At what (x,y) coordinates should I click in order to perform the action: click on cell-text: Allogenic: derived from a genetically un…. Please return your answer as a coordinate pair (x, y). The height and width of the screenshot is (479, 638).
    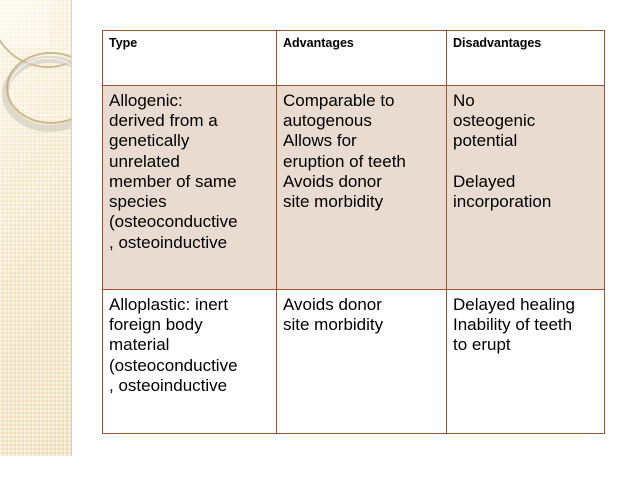
    Looking at the image, I should click on (173, 171).